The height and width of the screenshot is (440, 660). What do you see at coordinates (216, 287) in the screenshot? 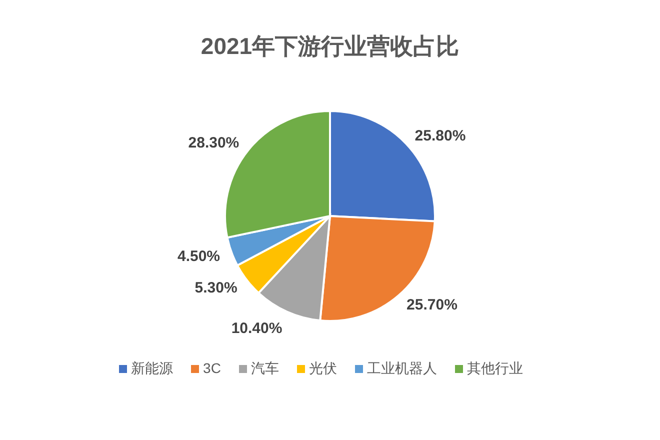
I see `data-label: 5.30%` at bounding box center [216, 287].